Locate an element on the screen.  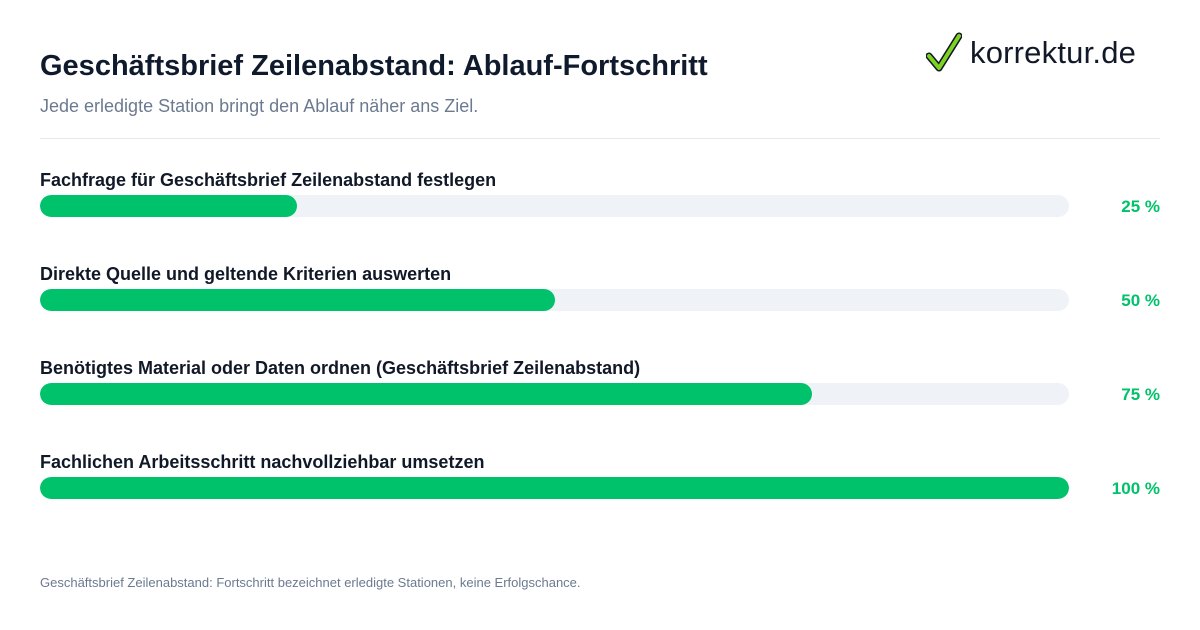
brand-logo: korrektur.de is located at coordinates (1031, 53).